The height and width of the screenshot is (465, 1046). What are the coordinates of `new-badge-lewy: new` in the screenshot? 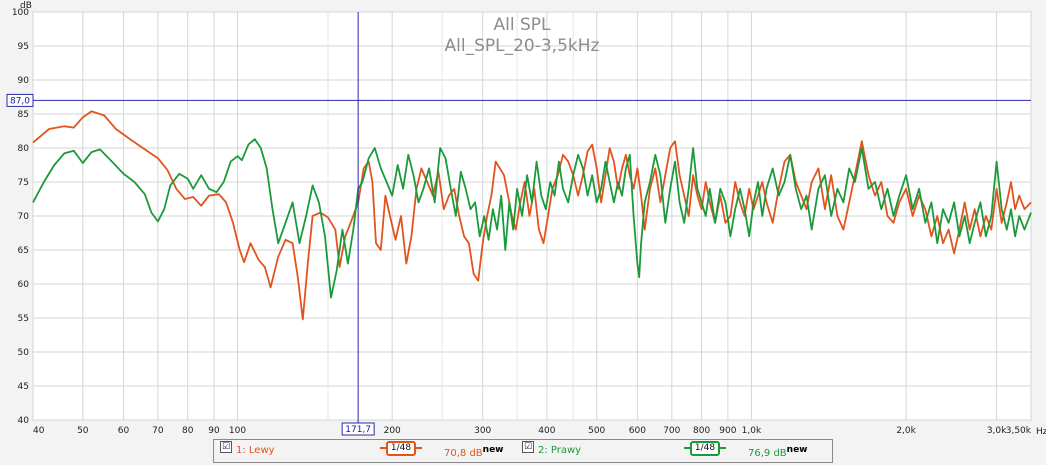 It's located at (493, 450).